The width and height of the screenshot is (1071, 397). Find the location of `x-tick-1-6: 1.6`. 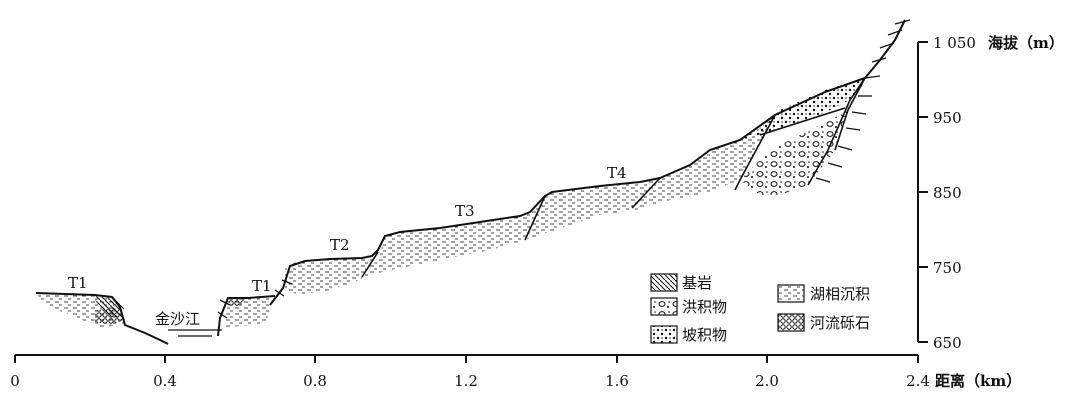

x-tick-1-6: 1.6 is located at coordinates (617, 381).